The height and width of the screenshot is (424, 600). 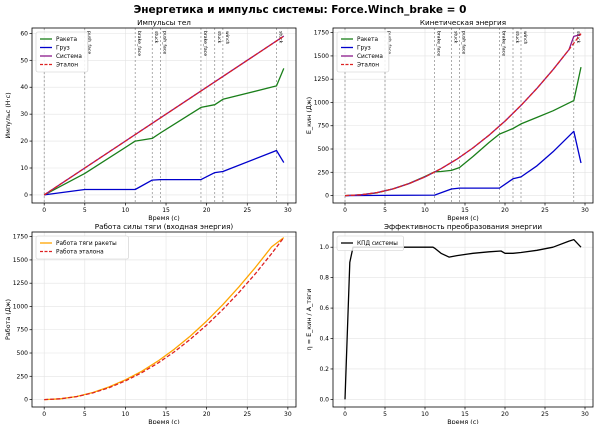 What do you see at coordinates (8, 319) in the screenshot?
I see `y-axis-label: Работа (Дж)` at bounding box center [8, 319].